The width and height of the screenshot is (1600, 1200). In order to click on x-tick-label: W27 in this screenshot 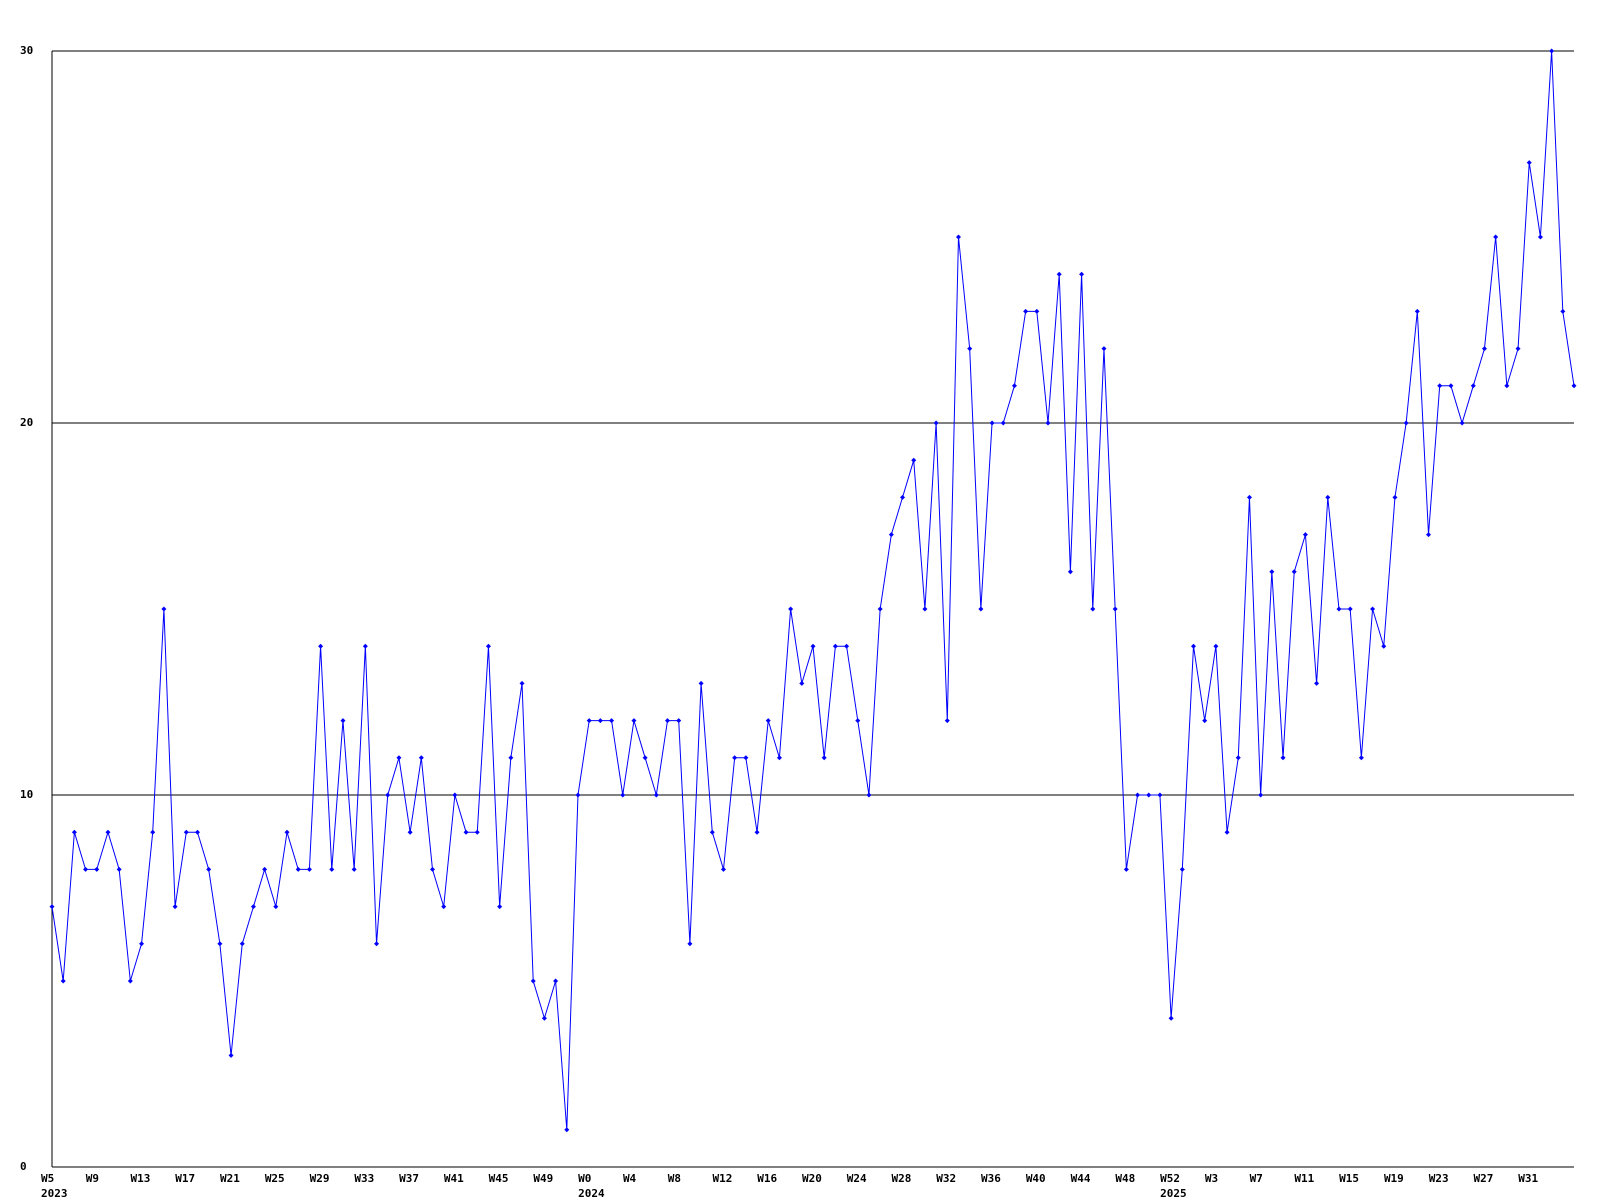, I will do `click(1483, 1178)`.